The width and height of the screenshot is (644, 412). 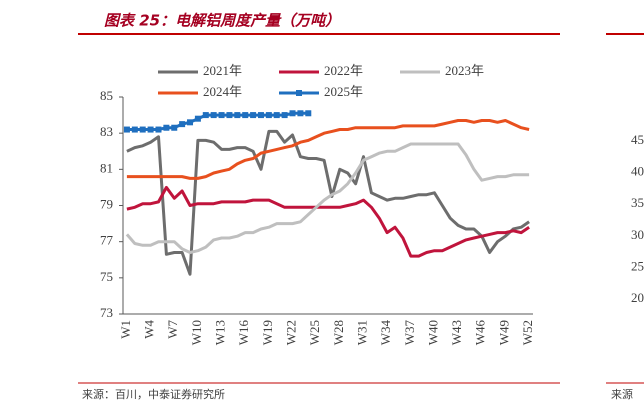 What do you see at coordinates (106, 312) in the screenshot?
I see `y-tick-label: 73` at bounding box center [106, 312].